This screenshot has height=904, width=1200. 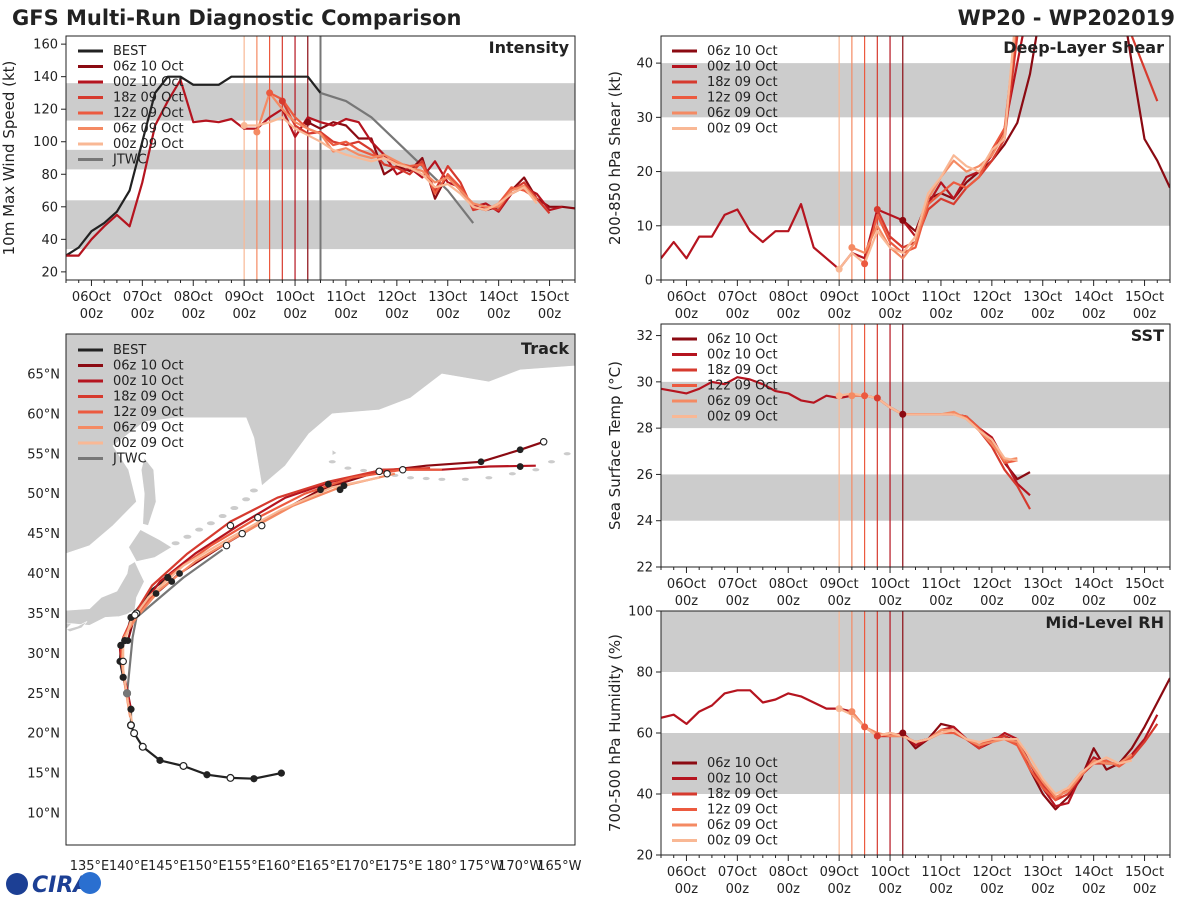 I want to click on y-tick-label: 140, so click(x=45, y=77).